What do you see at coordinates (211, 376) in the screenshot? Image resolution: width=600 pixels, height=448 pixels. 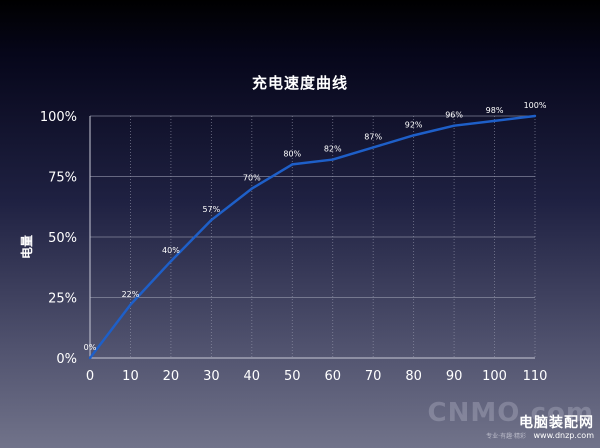 I see `x-tick-label: 30` at bounding box center [211, 376].